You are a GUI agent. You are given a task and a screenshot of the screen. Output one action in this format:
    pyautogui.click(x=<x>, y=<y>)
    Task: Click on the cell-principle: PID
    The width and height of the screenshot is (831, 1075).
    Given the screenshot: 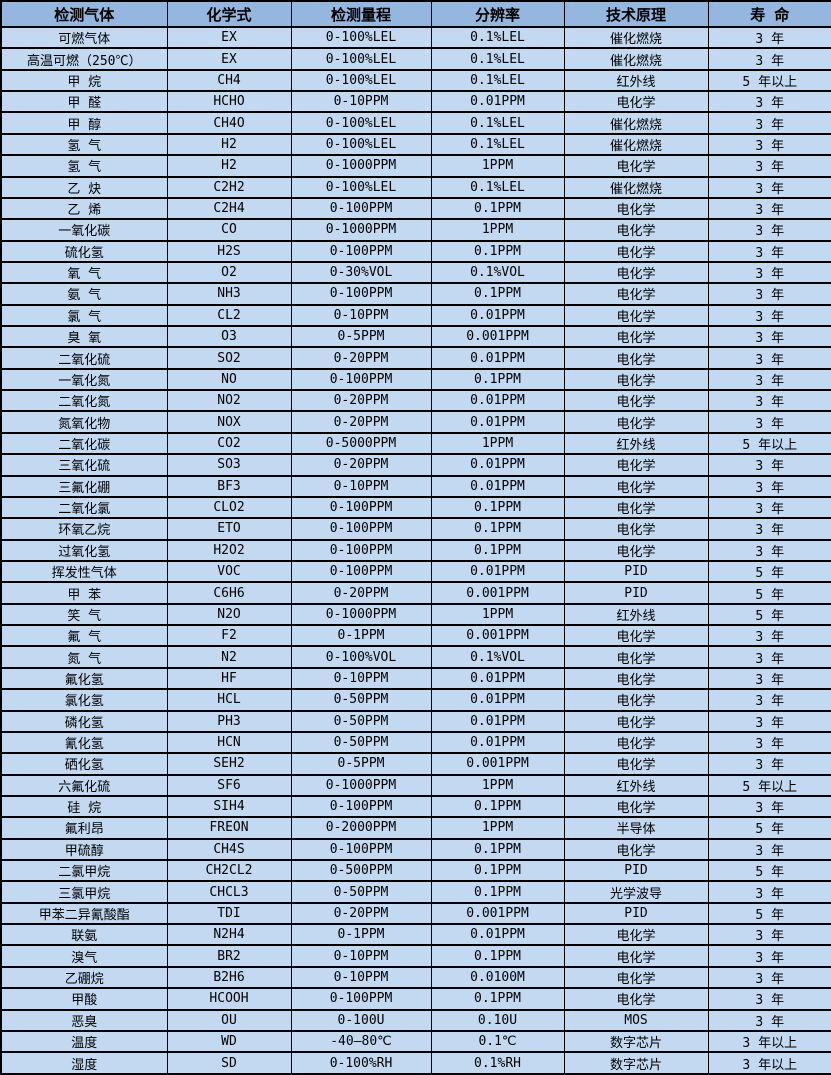 What is the action you would take?
    pyautogui.click(x=636, y=593)
    